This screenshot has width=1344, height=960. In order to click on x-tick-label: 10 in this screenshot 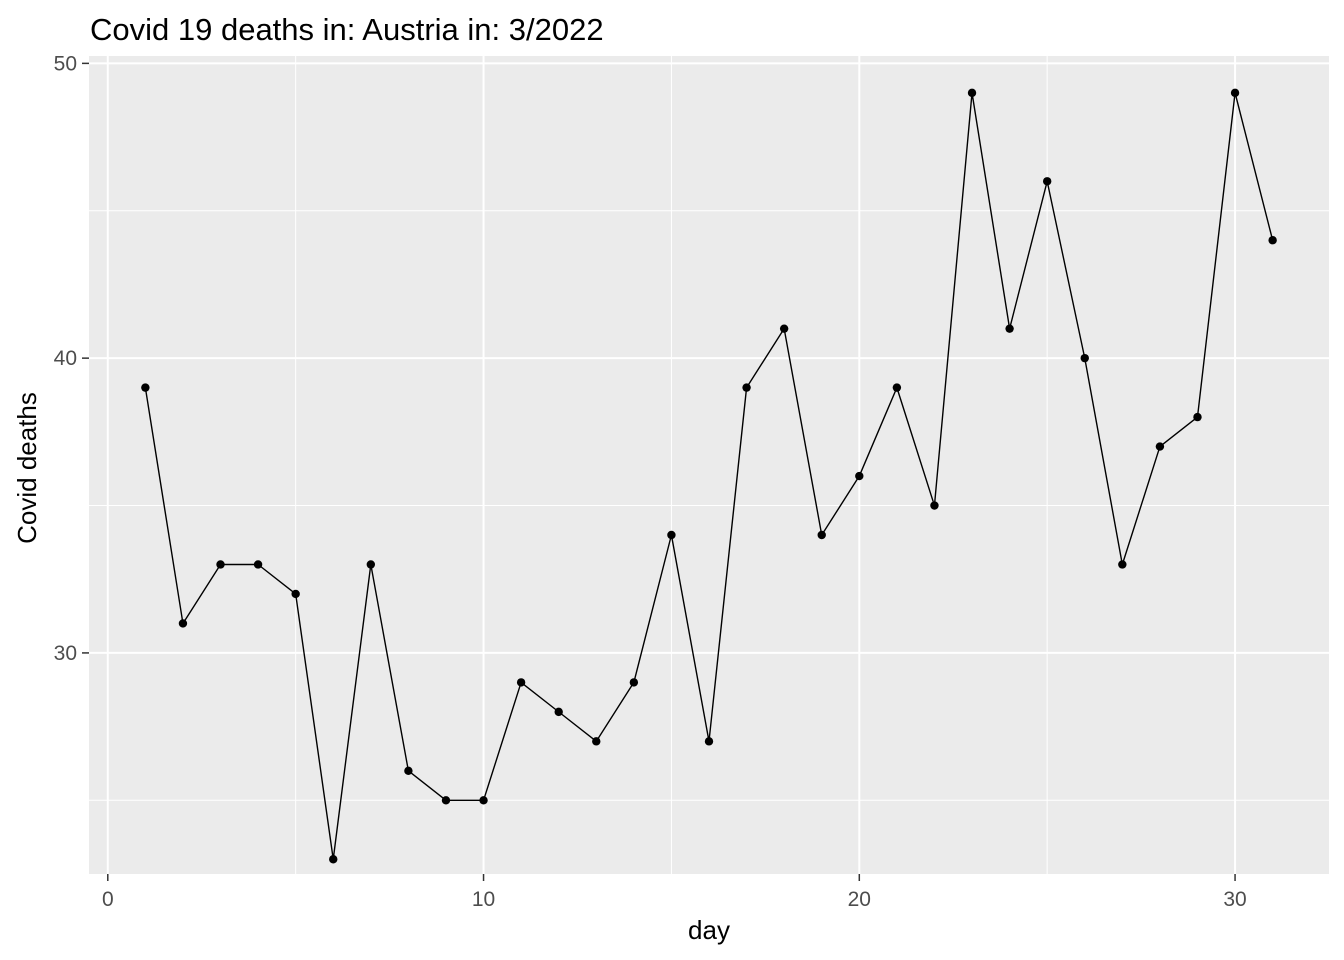, I will do `click(483, 899)`.